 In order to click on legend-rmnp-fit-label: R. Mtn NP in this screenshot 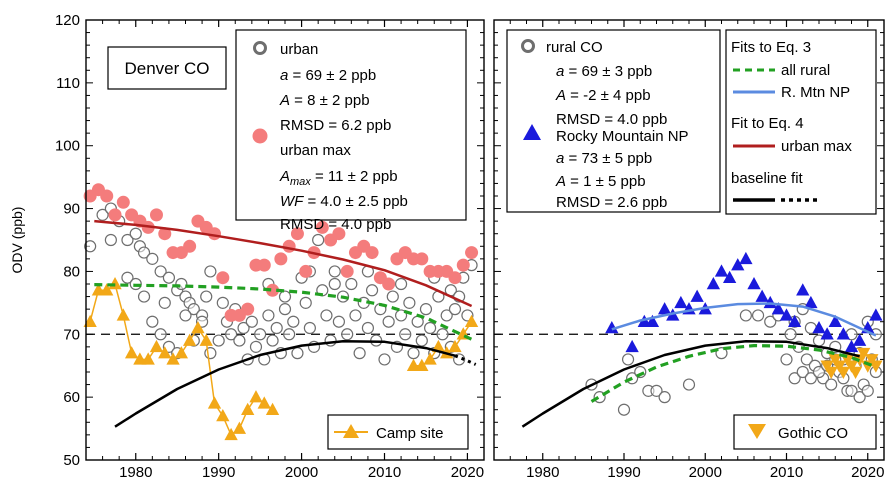, I will do `click(815, 92)`.